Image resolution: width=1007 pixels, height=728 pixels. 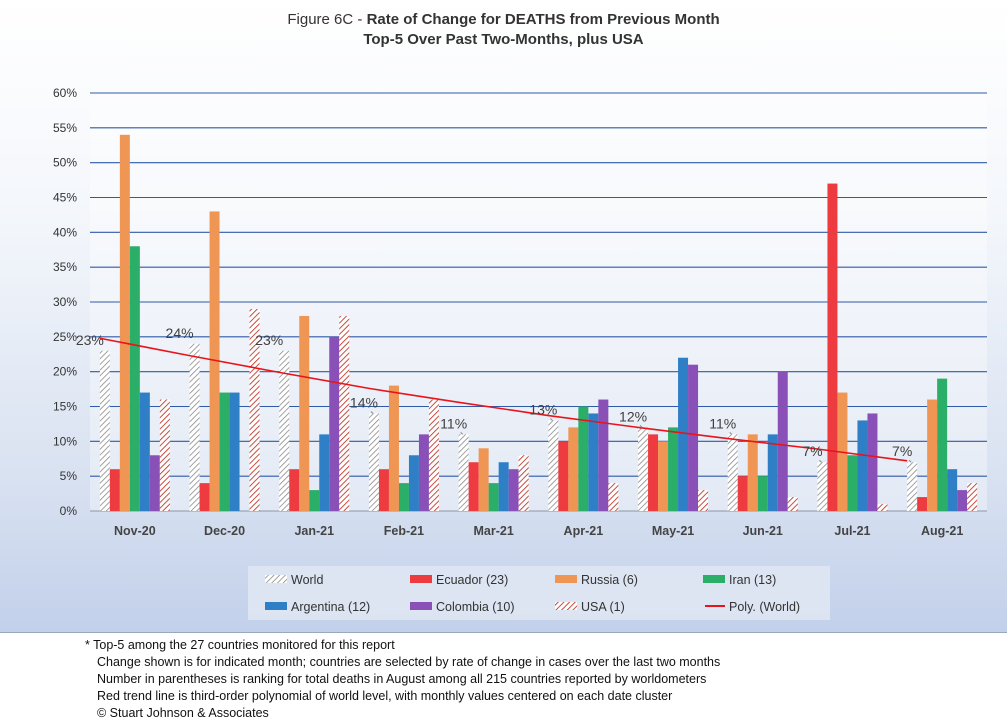 What do you see at coordinates (364, 402) in the screenshot?
I see `data-label: 14%` at bounding box center [364, 402].